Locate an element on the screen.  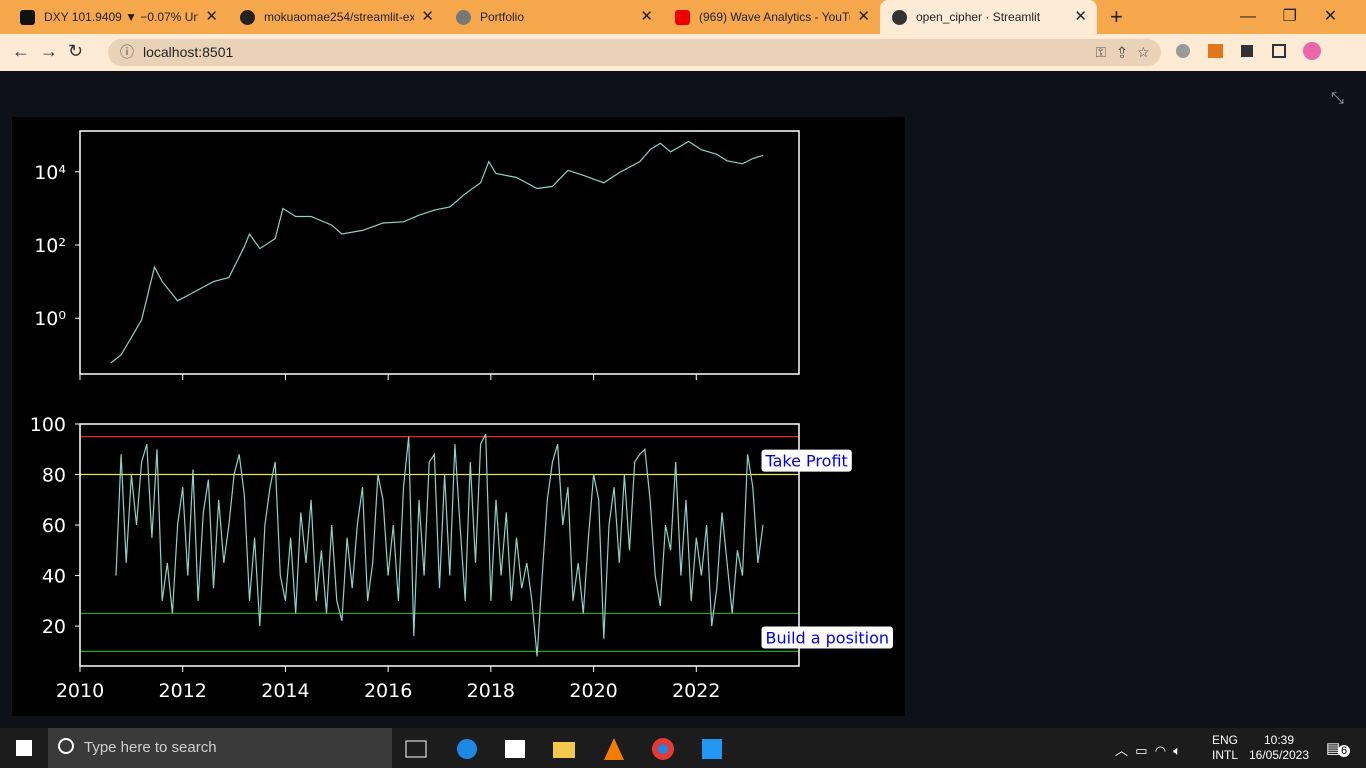
layout: INTL is located at coordinates (1225, 755).